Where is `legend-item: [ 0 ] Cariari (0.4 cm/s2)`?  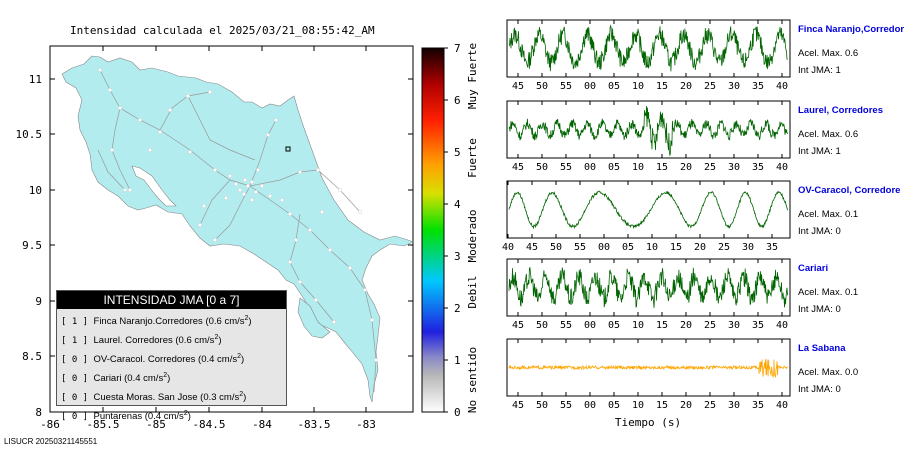 legend-item: [ 0 ] Cariari (0.4 cm/s2) is located at coordinates (115, 378).